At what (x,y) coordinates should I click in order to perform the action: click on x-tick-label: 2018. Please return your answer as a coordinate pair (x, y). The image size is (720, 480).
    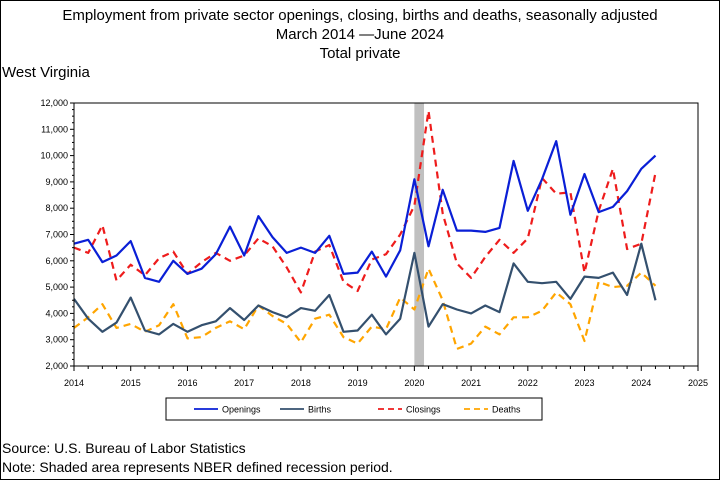
    Looking at the image, I should click on (301, 383).